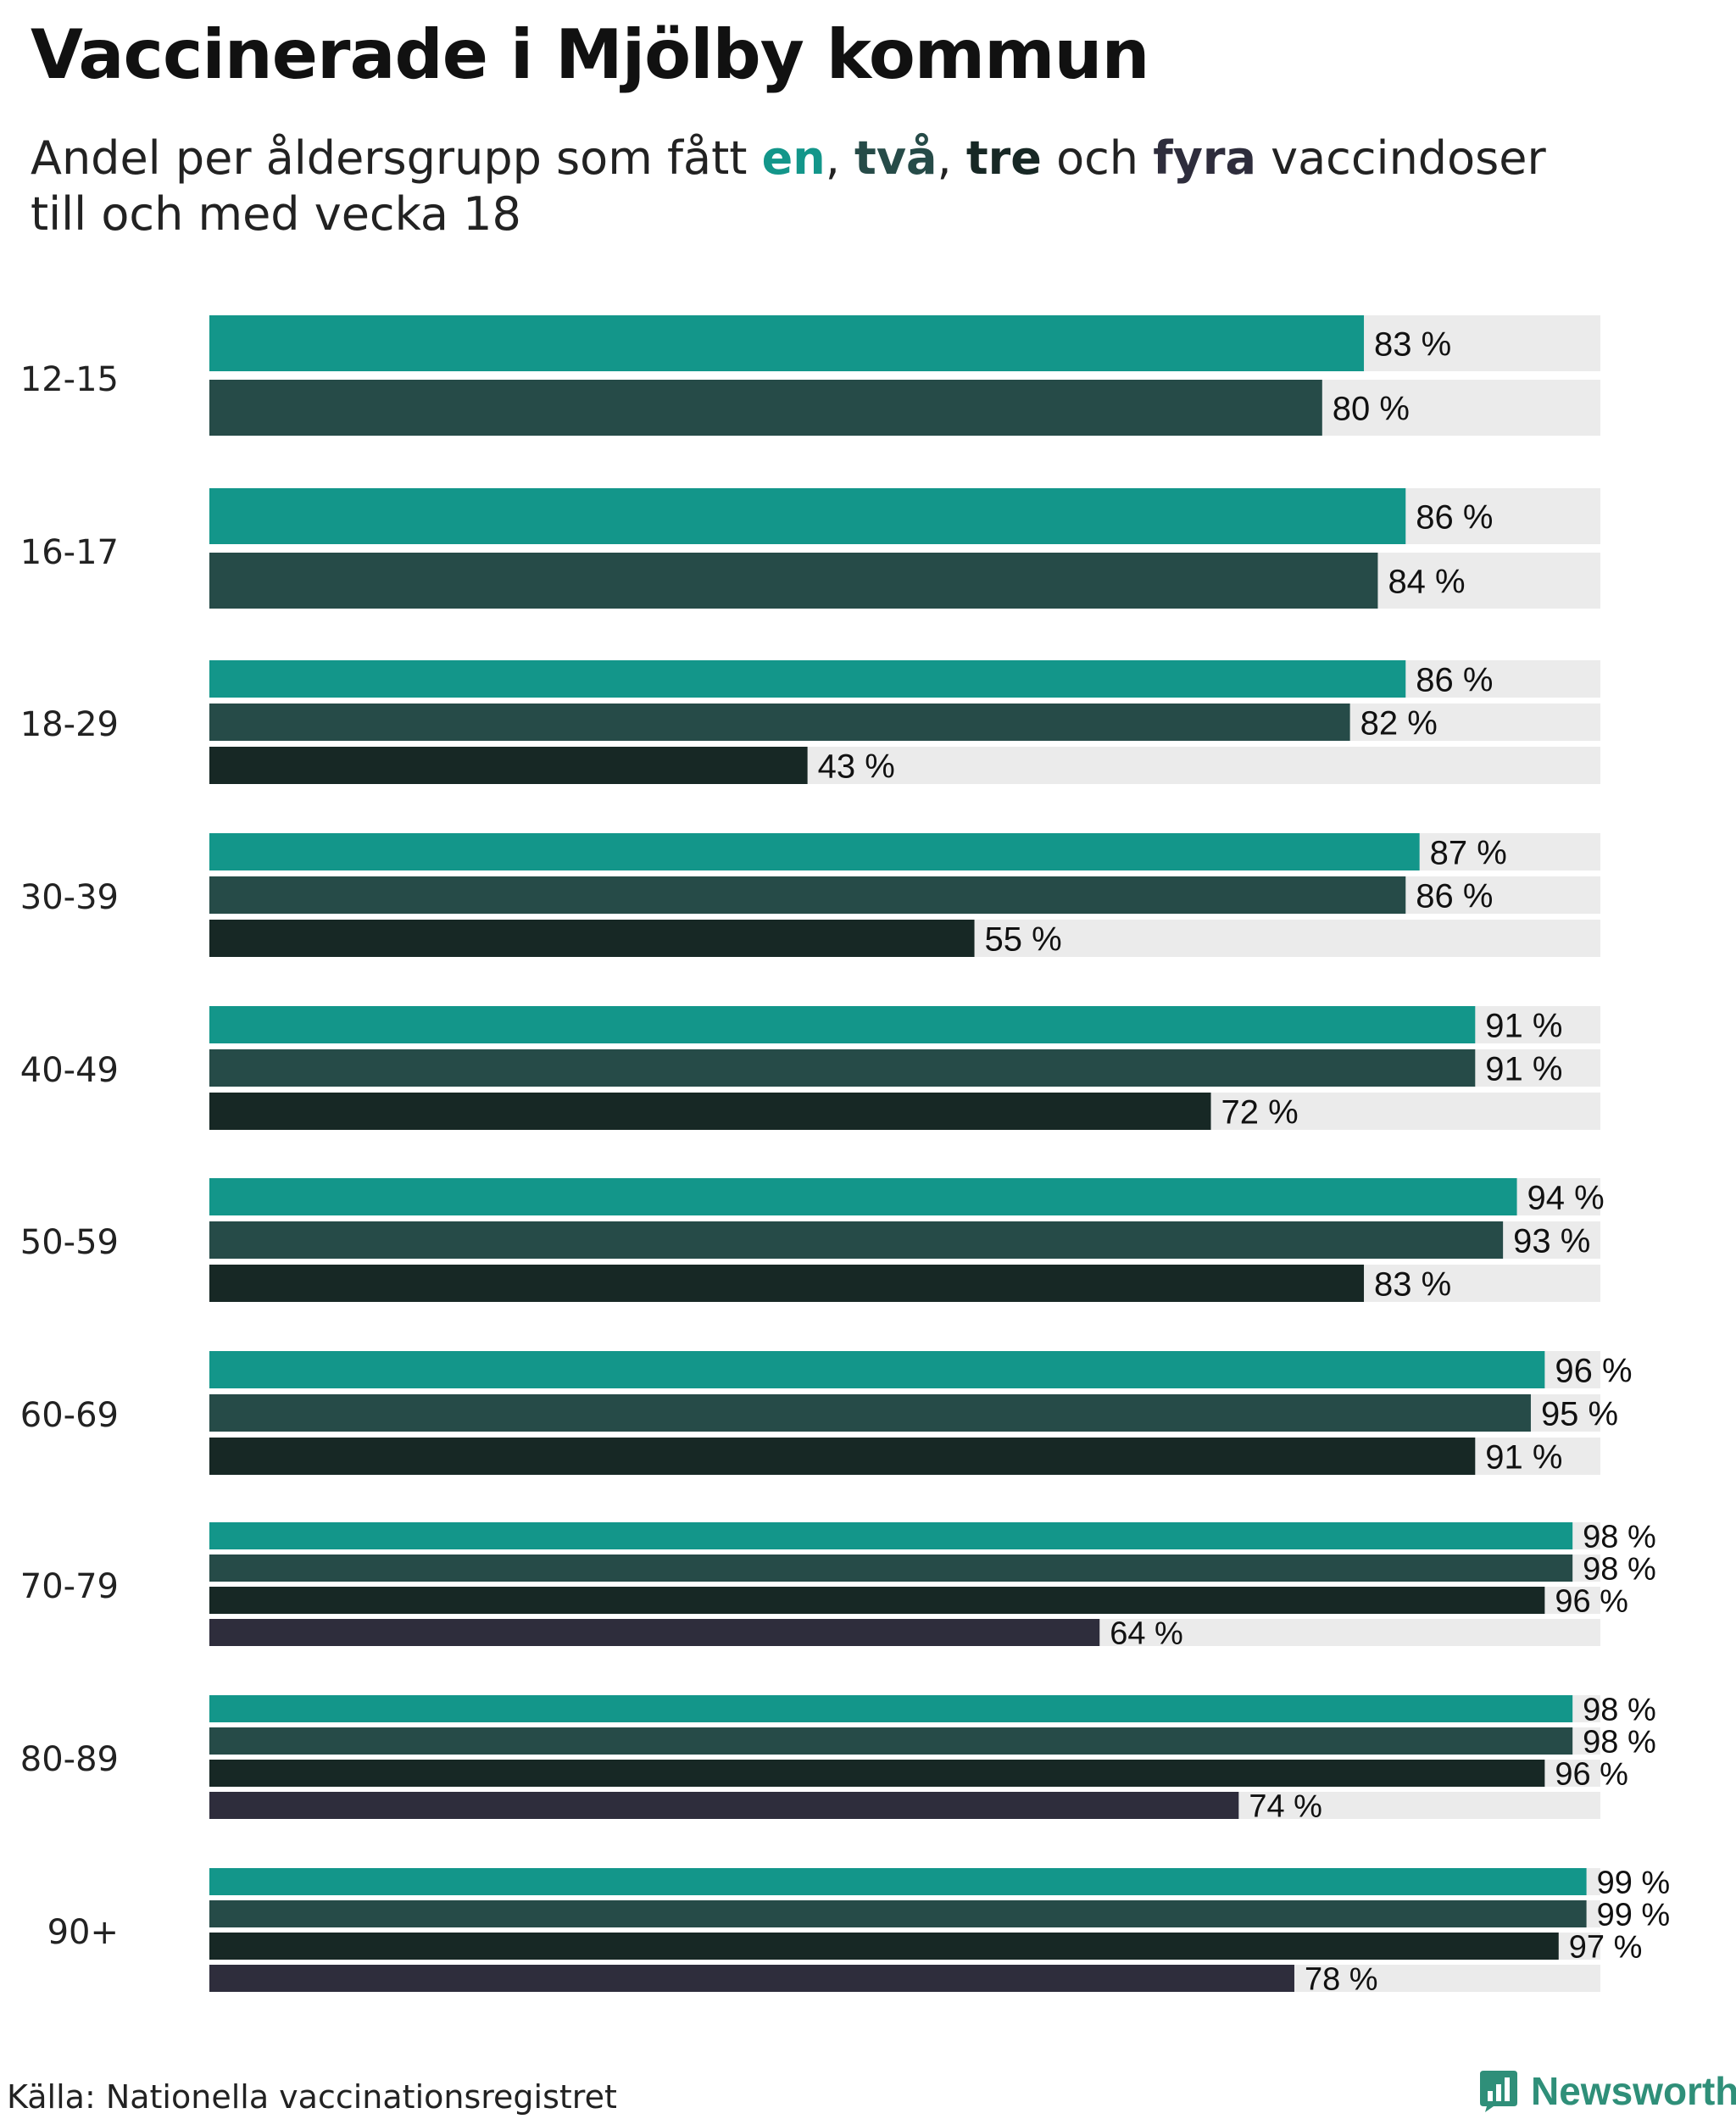  I want to click on bar-value-label: 80 %, so click(1371, 409).